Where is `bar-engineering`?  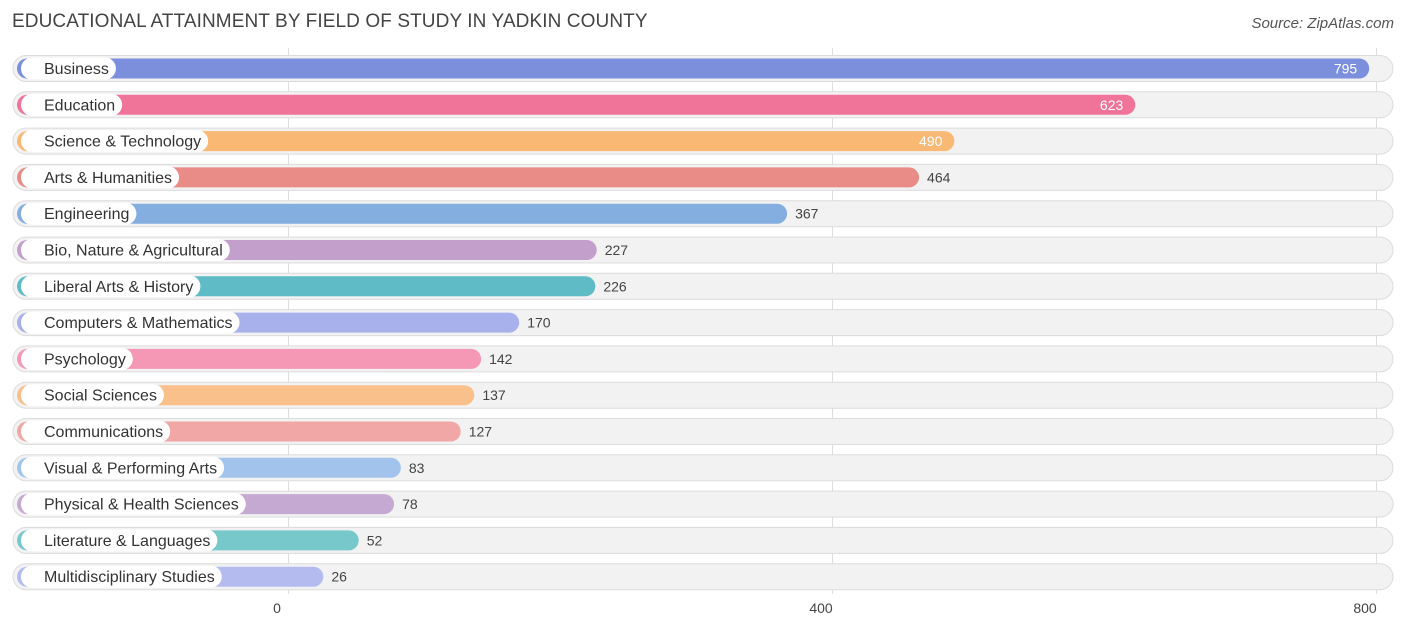
bar-engineering is located at coordinates (402, 213).